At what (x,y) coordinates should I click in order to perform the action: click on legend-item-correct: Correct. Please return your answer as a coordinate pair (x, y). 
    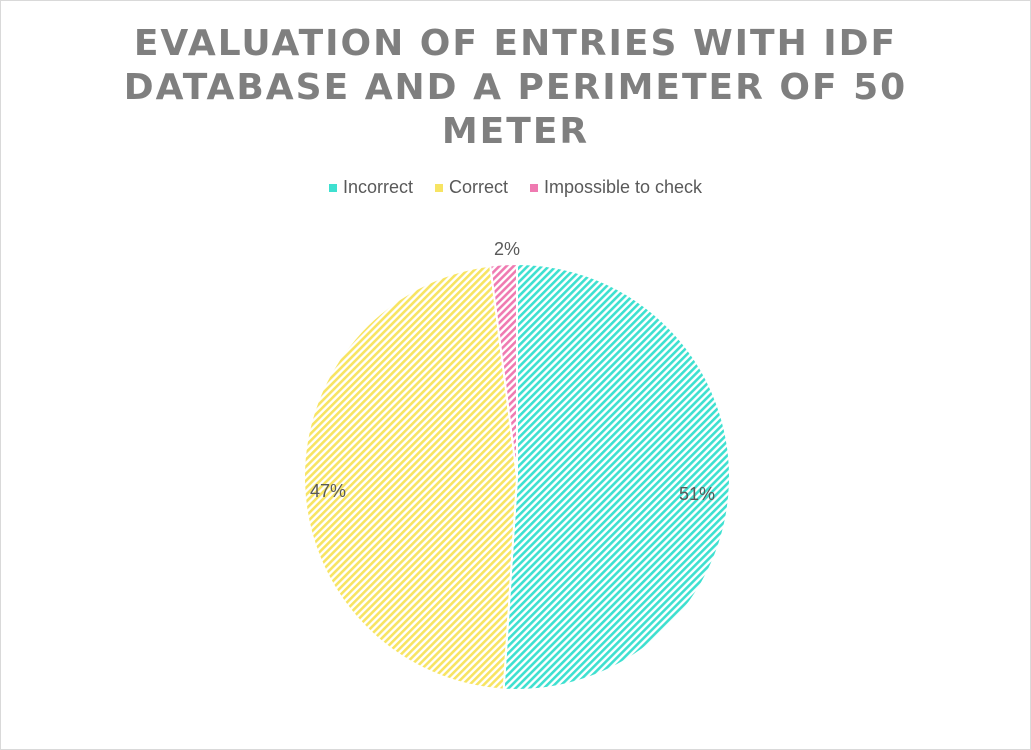
    Looking at the image, I should click on (471, 187).